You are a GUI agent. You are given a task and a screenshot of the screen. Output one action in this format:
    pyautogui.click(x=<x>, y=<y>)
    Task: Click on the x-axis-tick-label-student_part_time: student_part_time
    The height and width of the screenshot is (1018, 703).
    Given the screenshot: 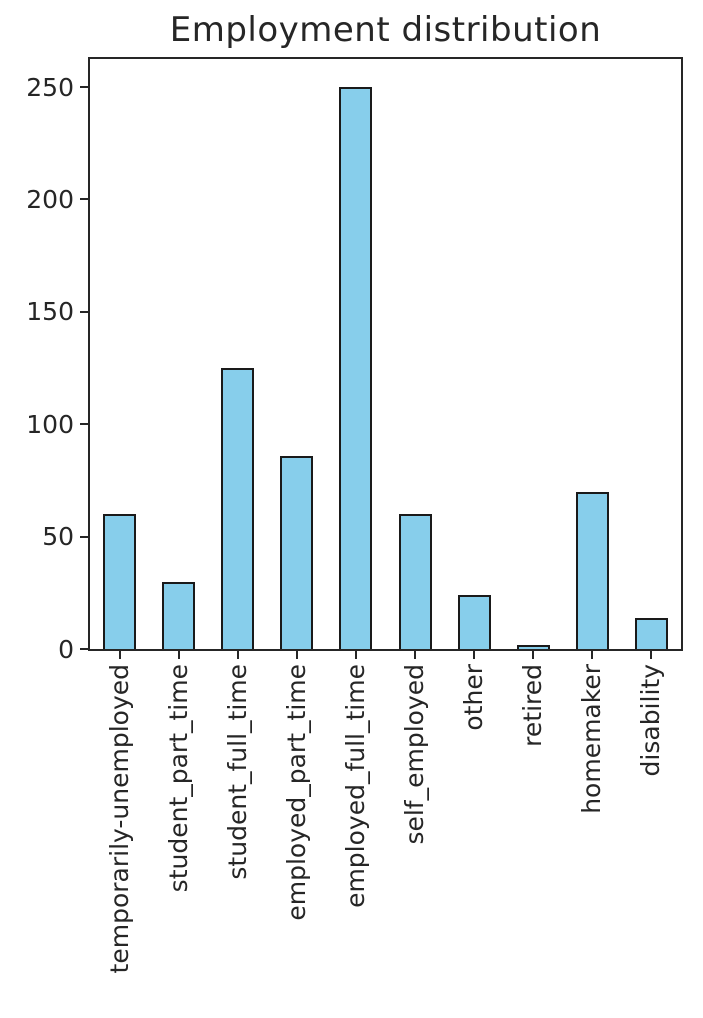 What is the action you would take?
    pyautogui.click(x=178, y=778)
    